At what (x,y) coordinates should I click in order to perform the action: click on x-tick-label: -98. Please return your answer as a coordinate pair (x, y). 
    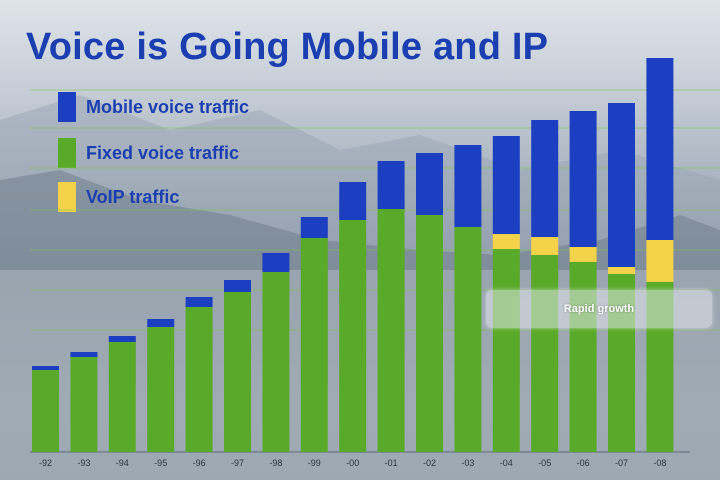
    Looking at the image, I should click on (275, 463).